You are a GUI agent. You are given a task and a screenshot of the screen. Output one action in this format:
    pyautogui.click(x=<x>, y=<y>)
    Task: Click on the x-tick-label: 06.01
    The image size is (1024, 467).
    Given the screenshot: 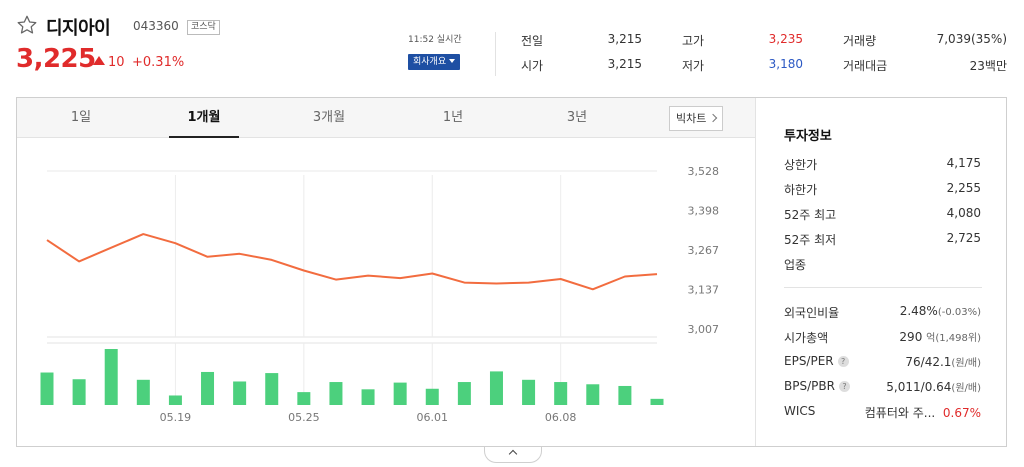 What is the action you would take?
    pyautogui.click(x=433, y=417)
    